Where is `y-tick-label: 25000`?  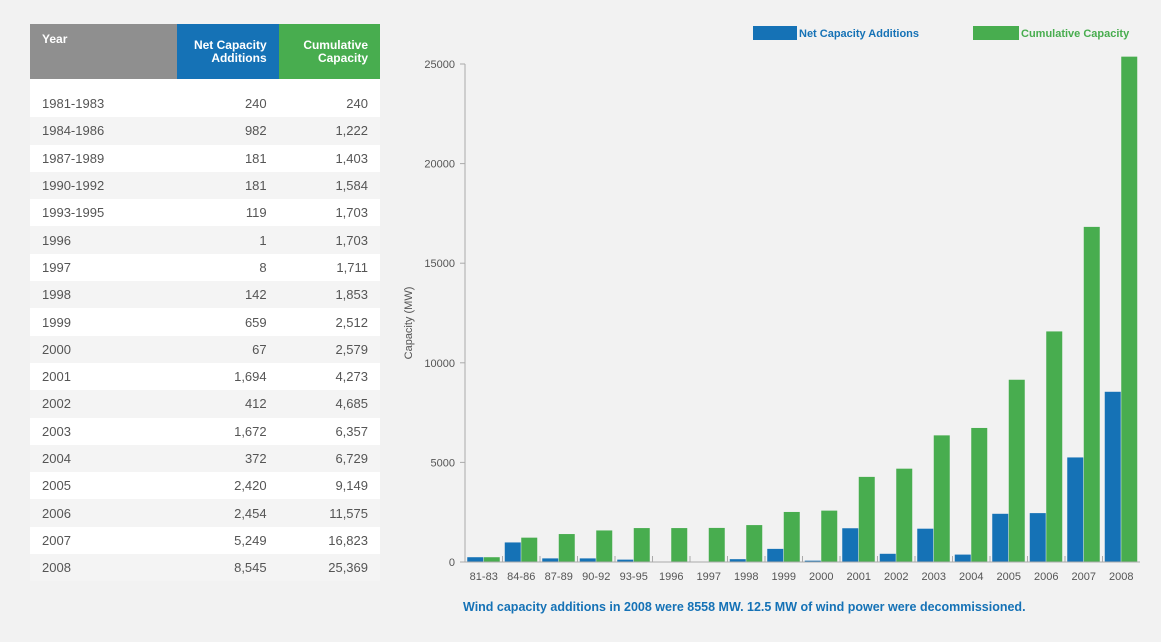 y-tick-label: 25000 is located at coordinates (439, 65).